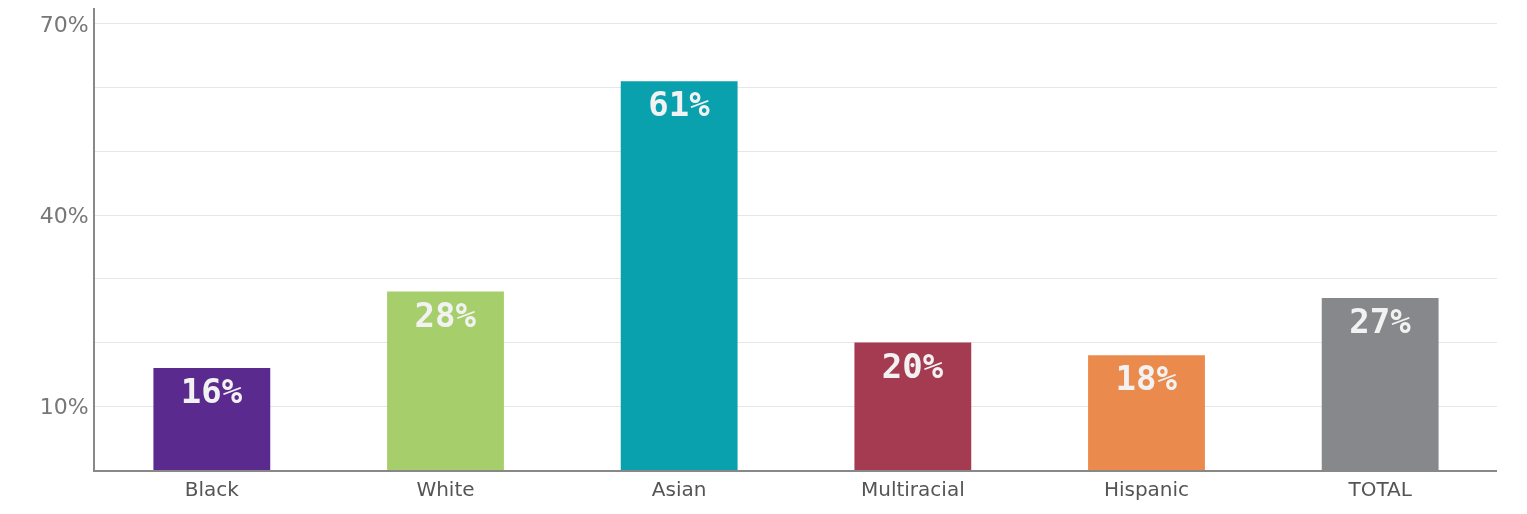  What do you see at coordinates (912, 489) in the screenshot?
I see `x-tick-label: Multiracial` at bounding box center [912, 489].